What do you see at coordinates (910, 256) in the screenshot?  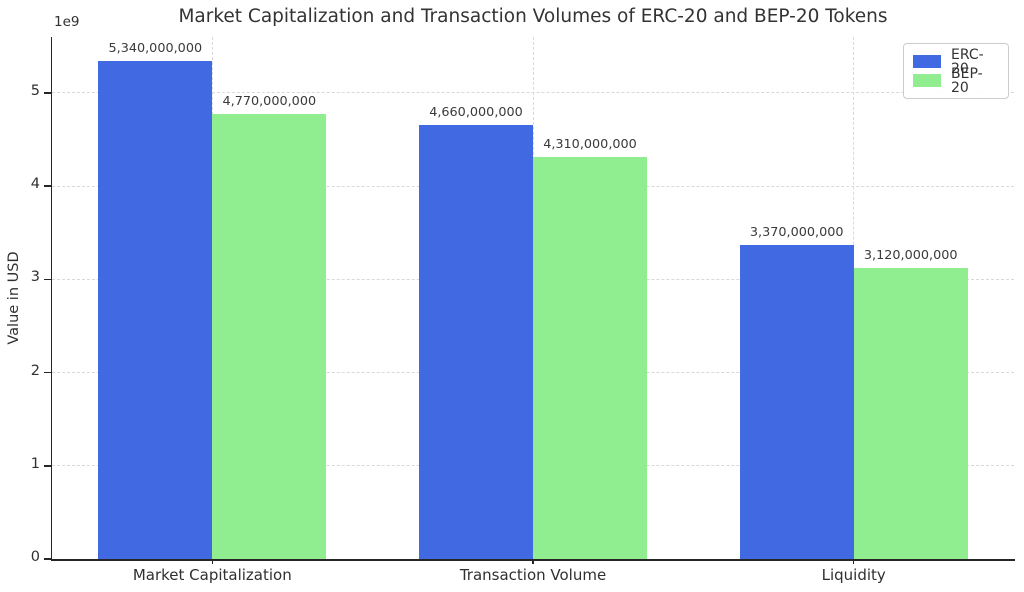 I see `bar-value-label: 3,120,000,000` at bounding box center [910, 256].